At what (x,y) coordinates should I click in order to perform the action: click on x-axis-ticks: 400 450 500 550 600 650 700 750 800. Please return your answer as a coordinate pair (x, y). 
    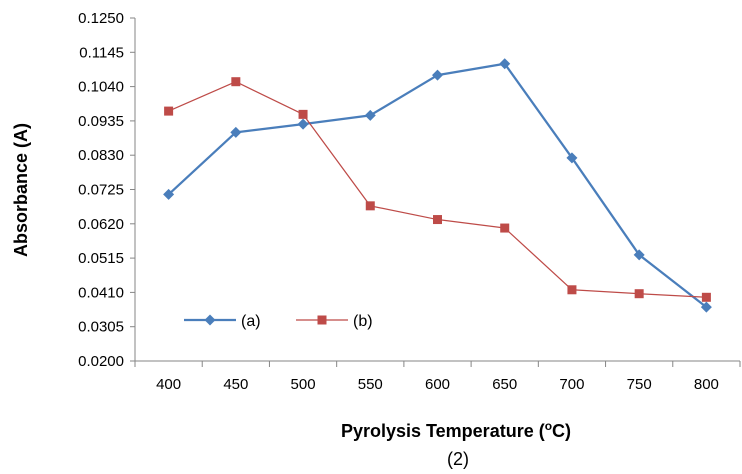
    Looking at the image, I should click on (437, 377).